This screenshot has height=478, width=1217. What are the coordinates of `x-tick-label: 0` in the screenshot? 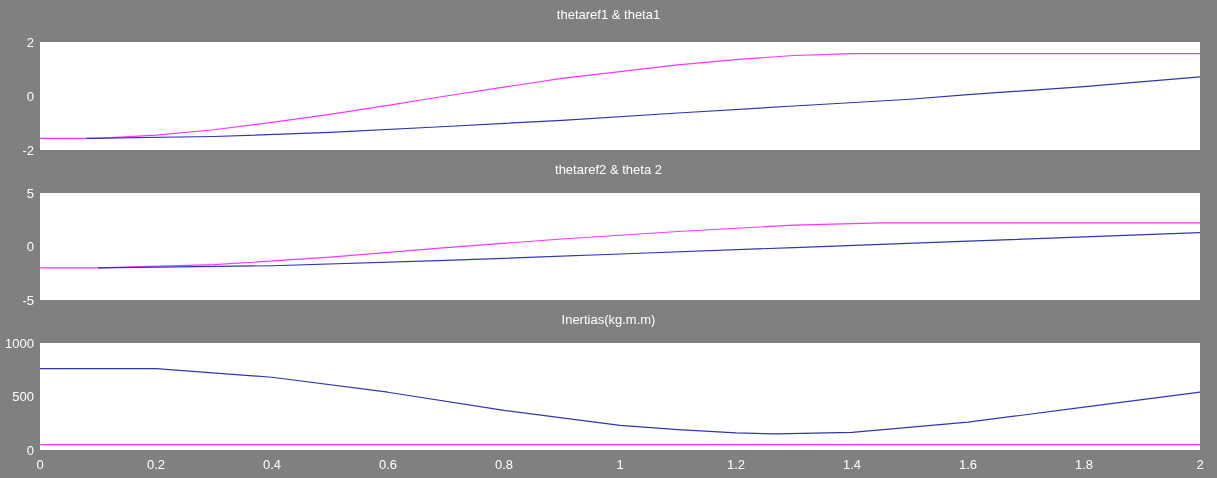 It's located at (40, 464).